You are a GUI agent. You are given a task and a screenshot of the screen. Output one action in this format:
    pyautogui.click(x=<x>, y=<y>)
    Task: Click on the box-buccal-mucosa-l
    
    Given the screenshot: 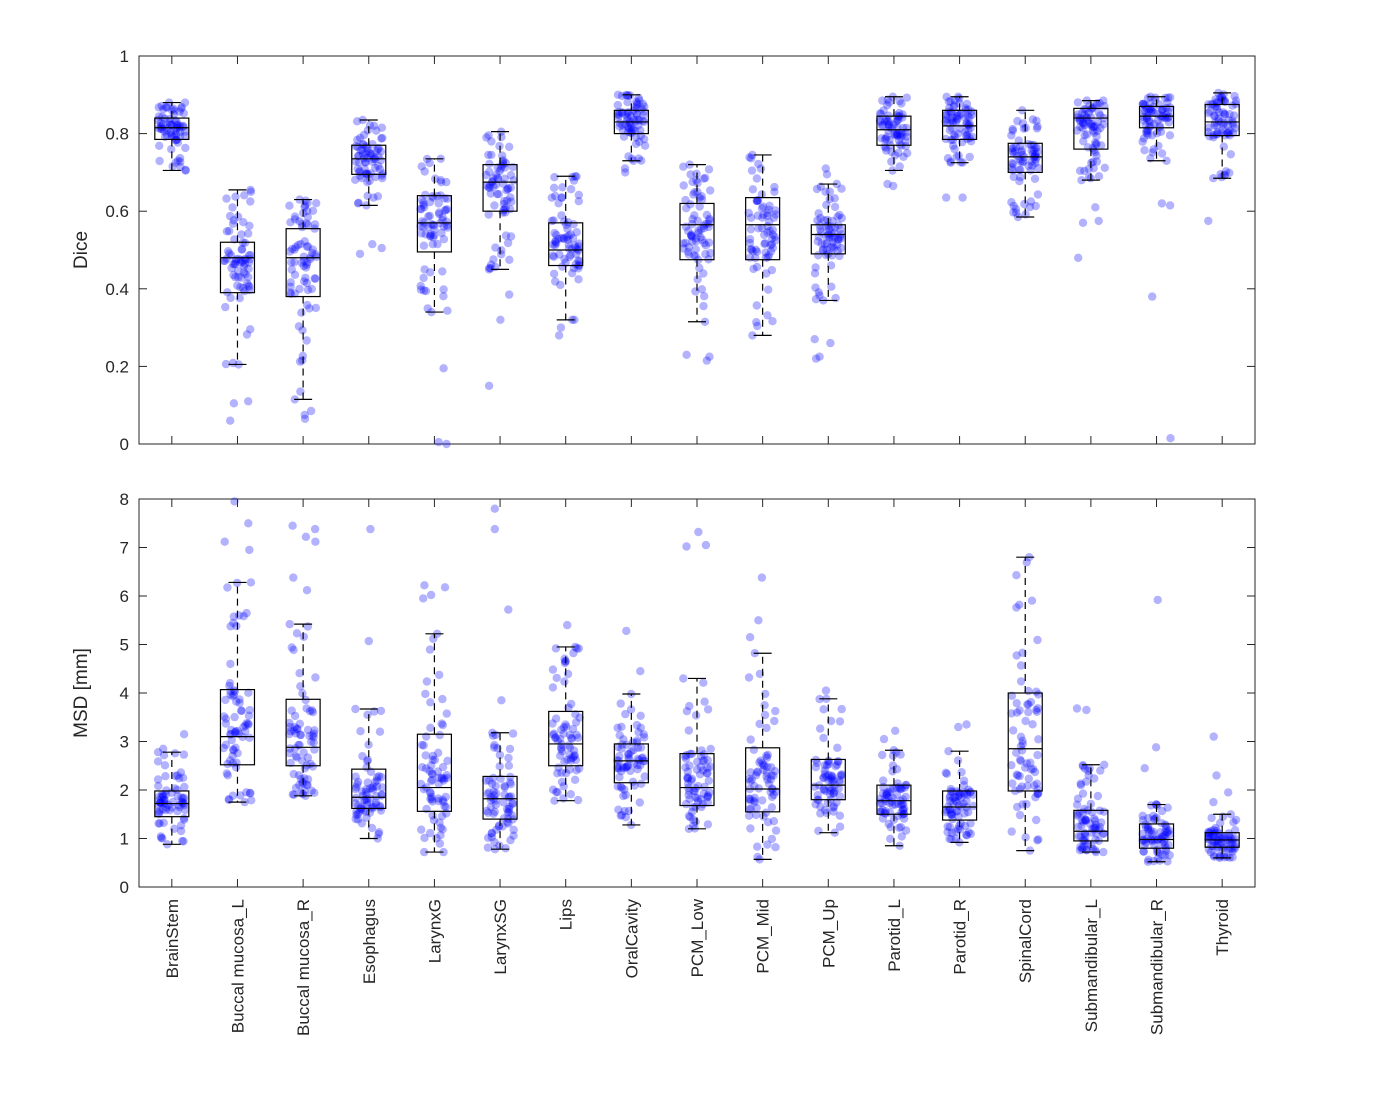 What is the action you would take?
    pyautogui.click(x=237, y=305)
    